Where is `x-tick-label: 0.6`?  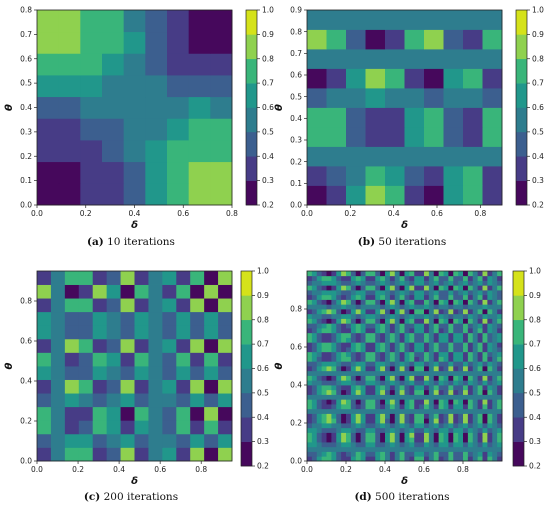 x-tick-label: 0.6 is located at coordinates (424, 469).